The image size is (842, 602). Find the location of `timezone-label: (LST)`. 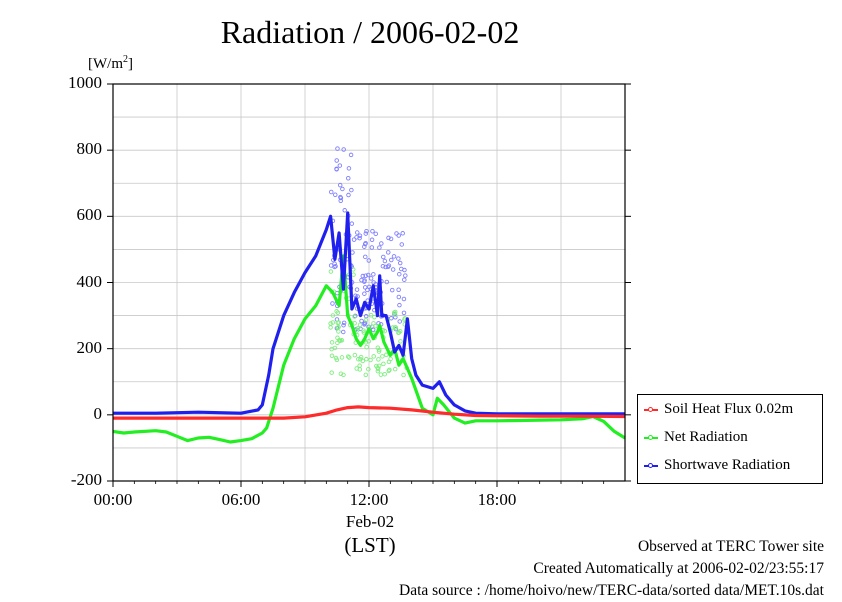

timezone-label: (LST) is located at coordinates (370, 545).